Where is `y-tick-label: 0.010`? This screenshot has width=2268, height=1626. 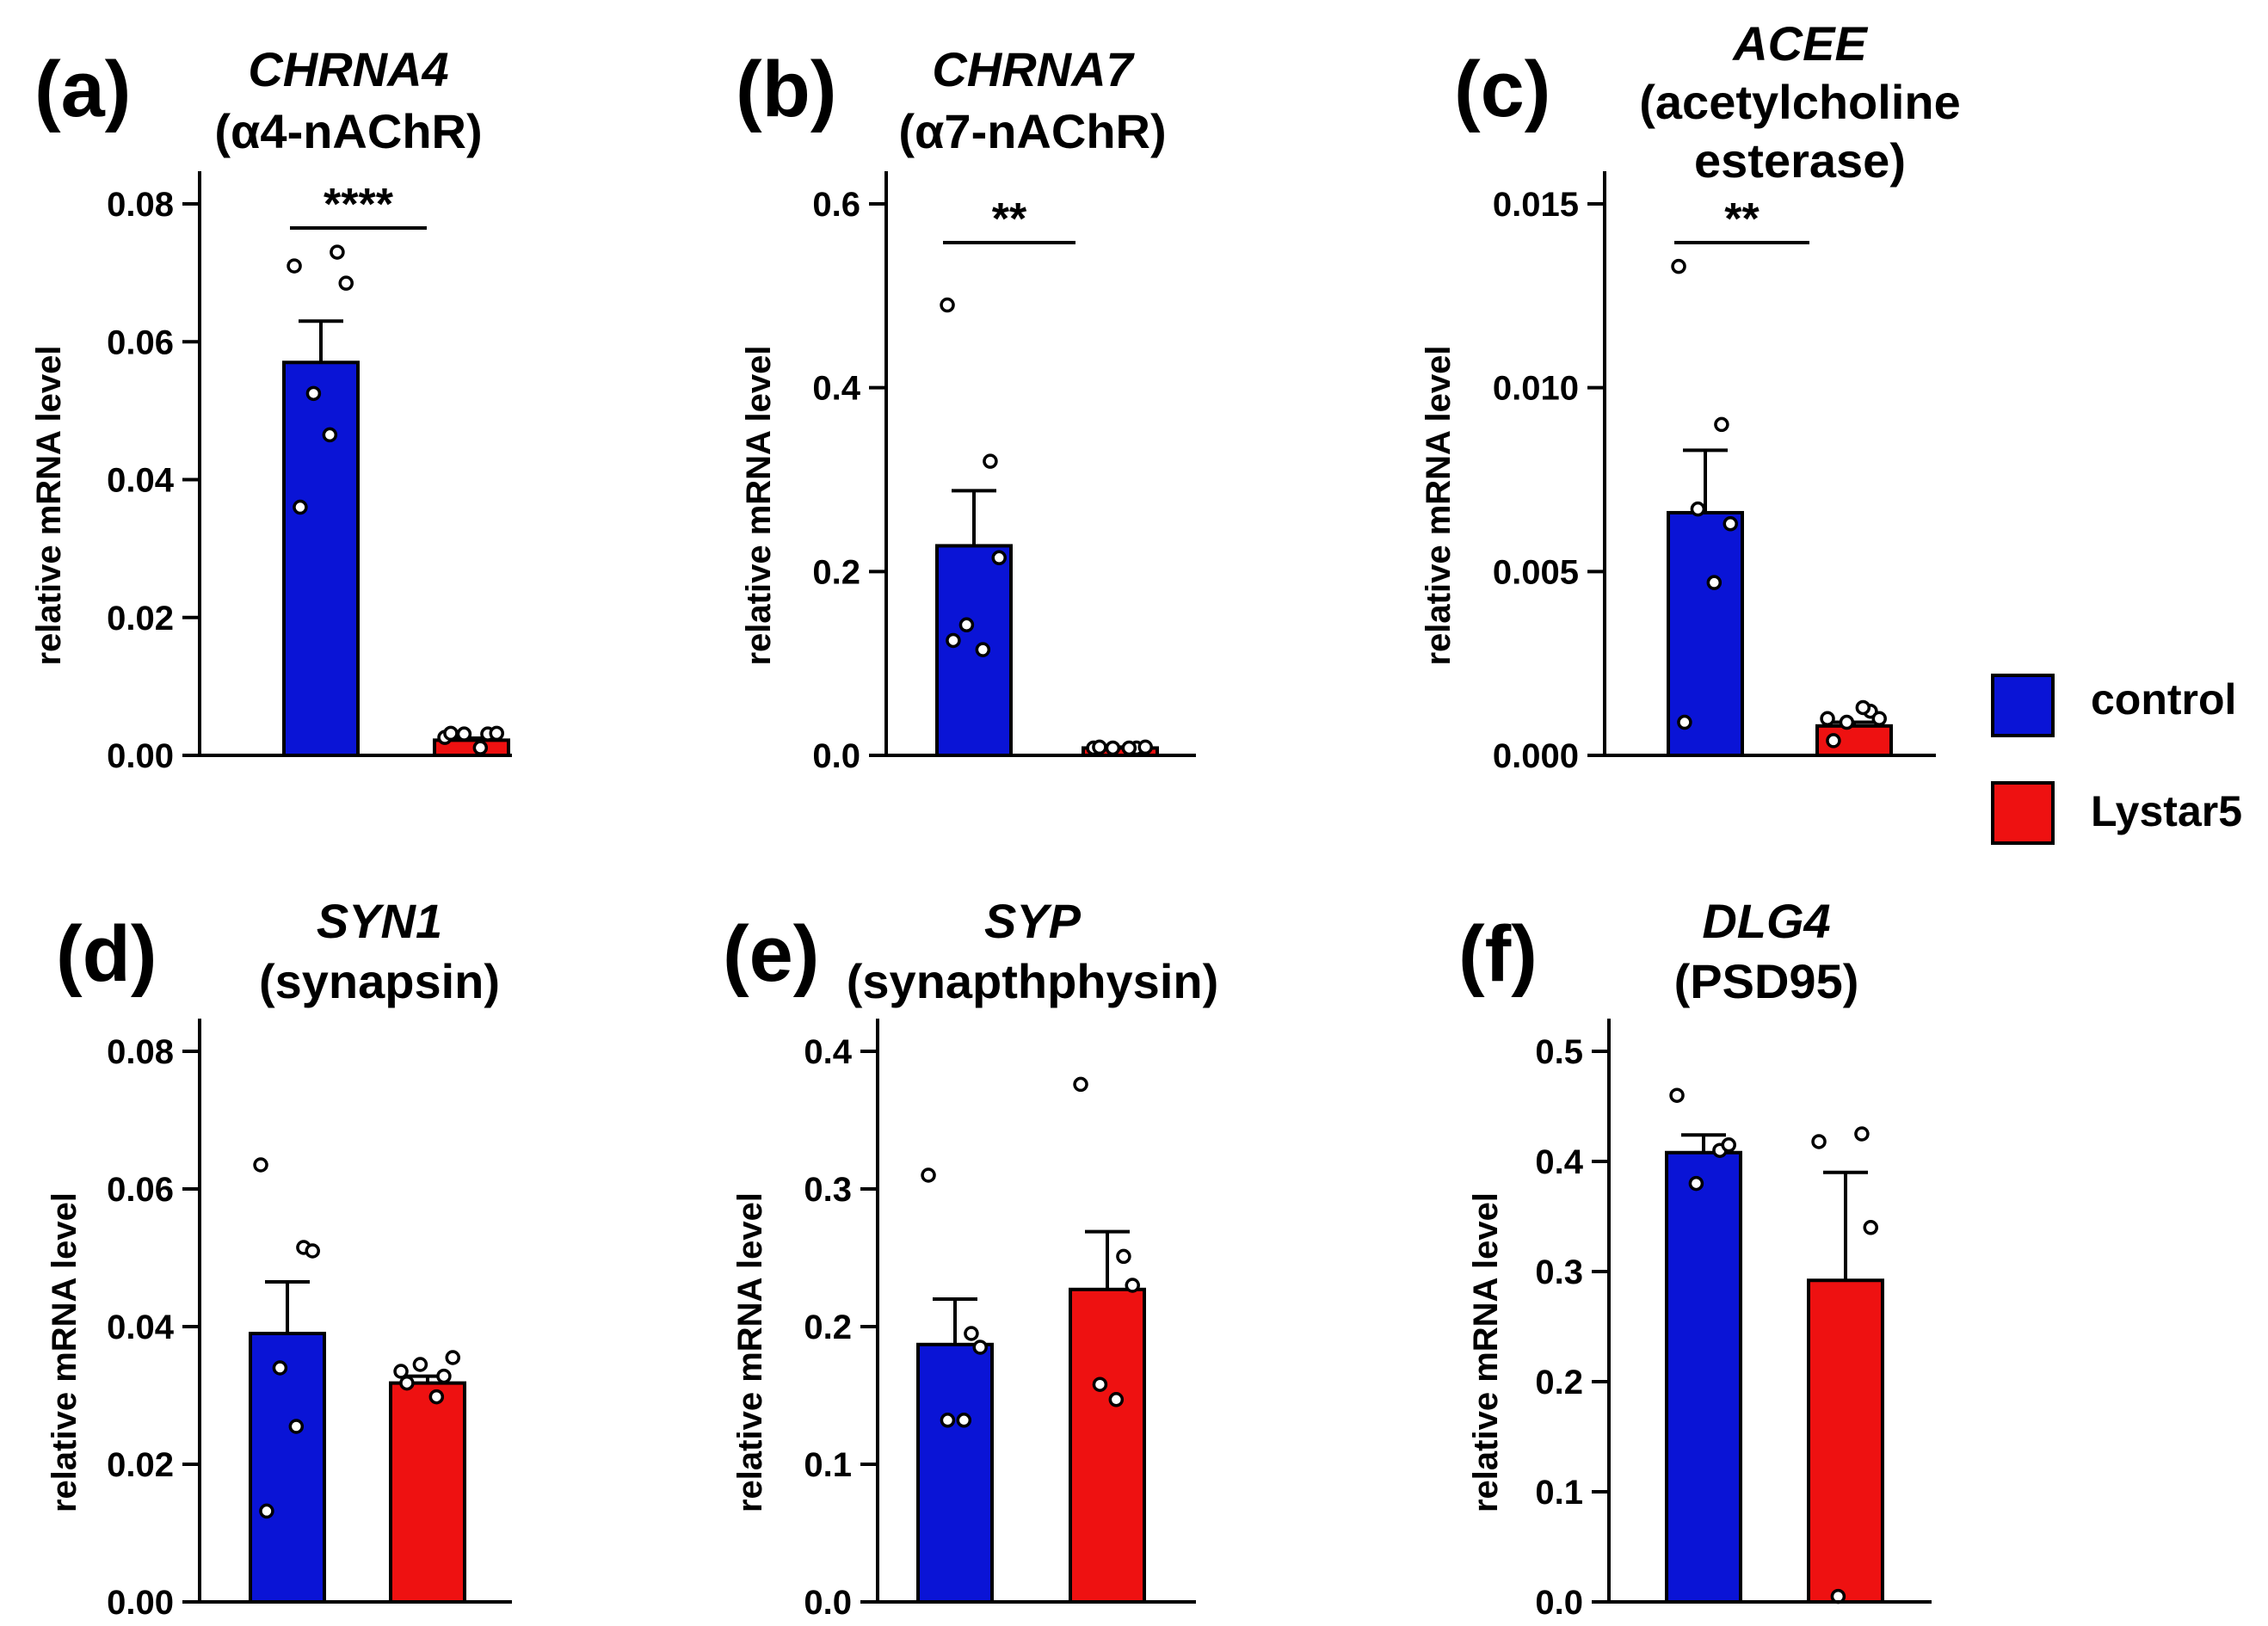
y-tick-label: 0.010 is located at coordinates (1536, 389).